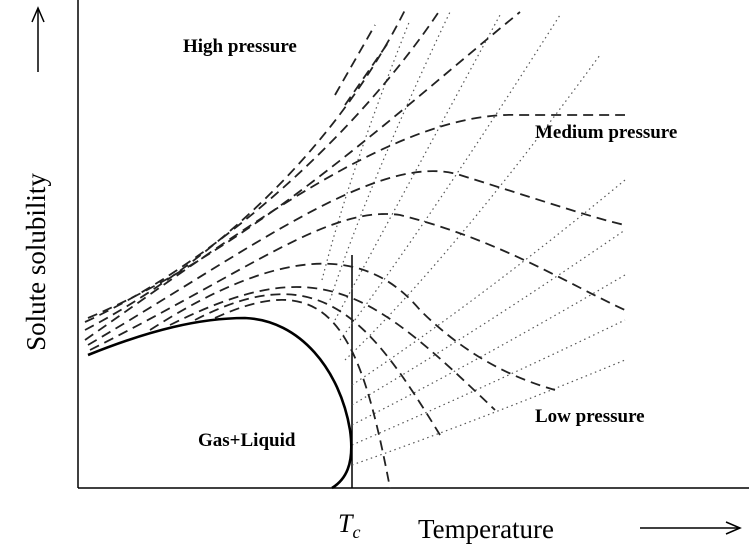  What do you see at coordinates (38, 39) in the screenshot?
I see `y-arrow` at bounding box center [38, 39].